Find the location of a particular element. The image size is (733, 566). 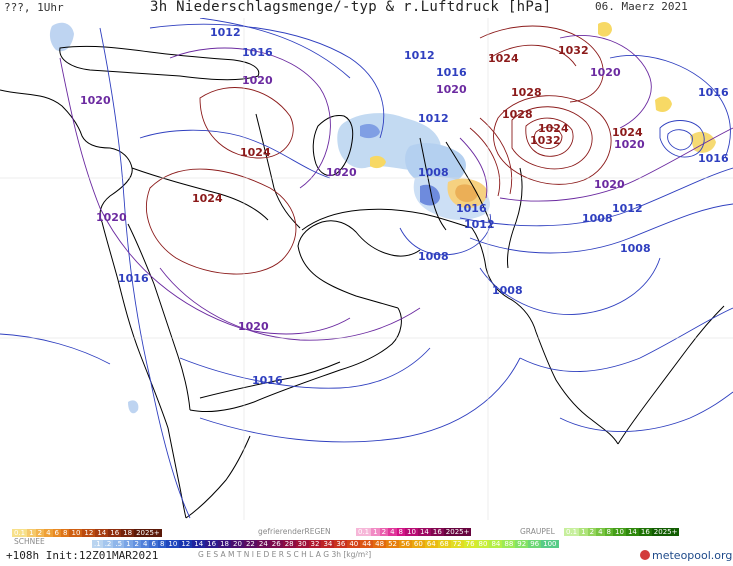

freezing-rain-scale: 0.1 1 2 4 8 10 14 16 2025+ is located at coordinates (414, 532).